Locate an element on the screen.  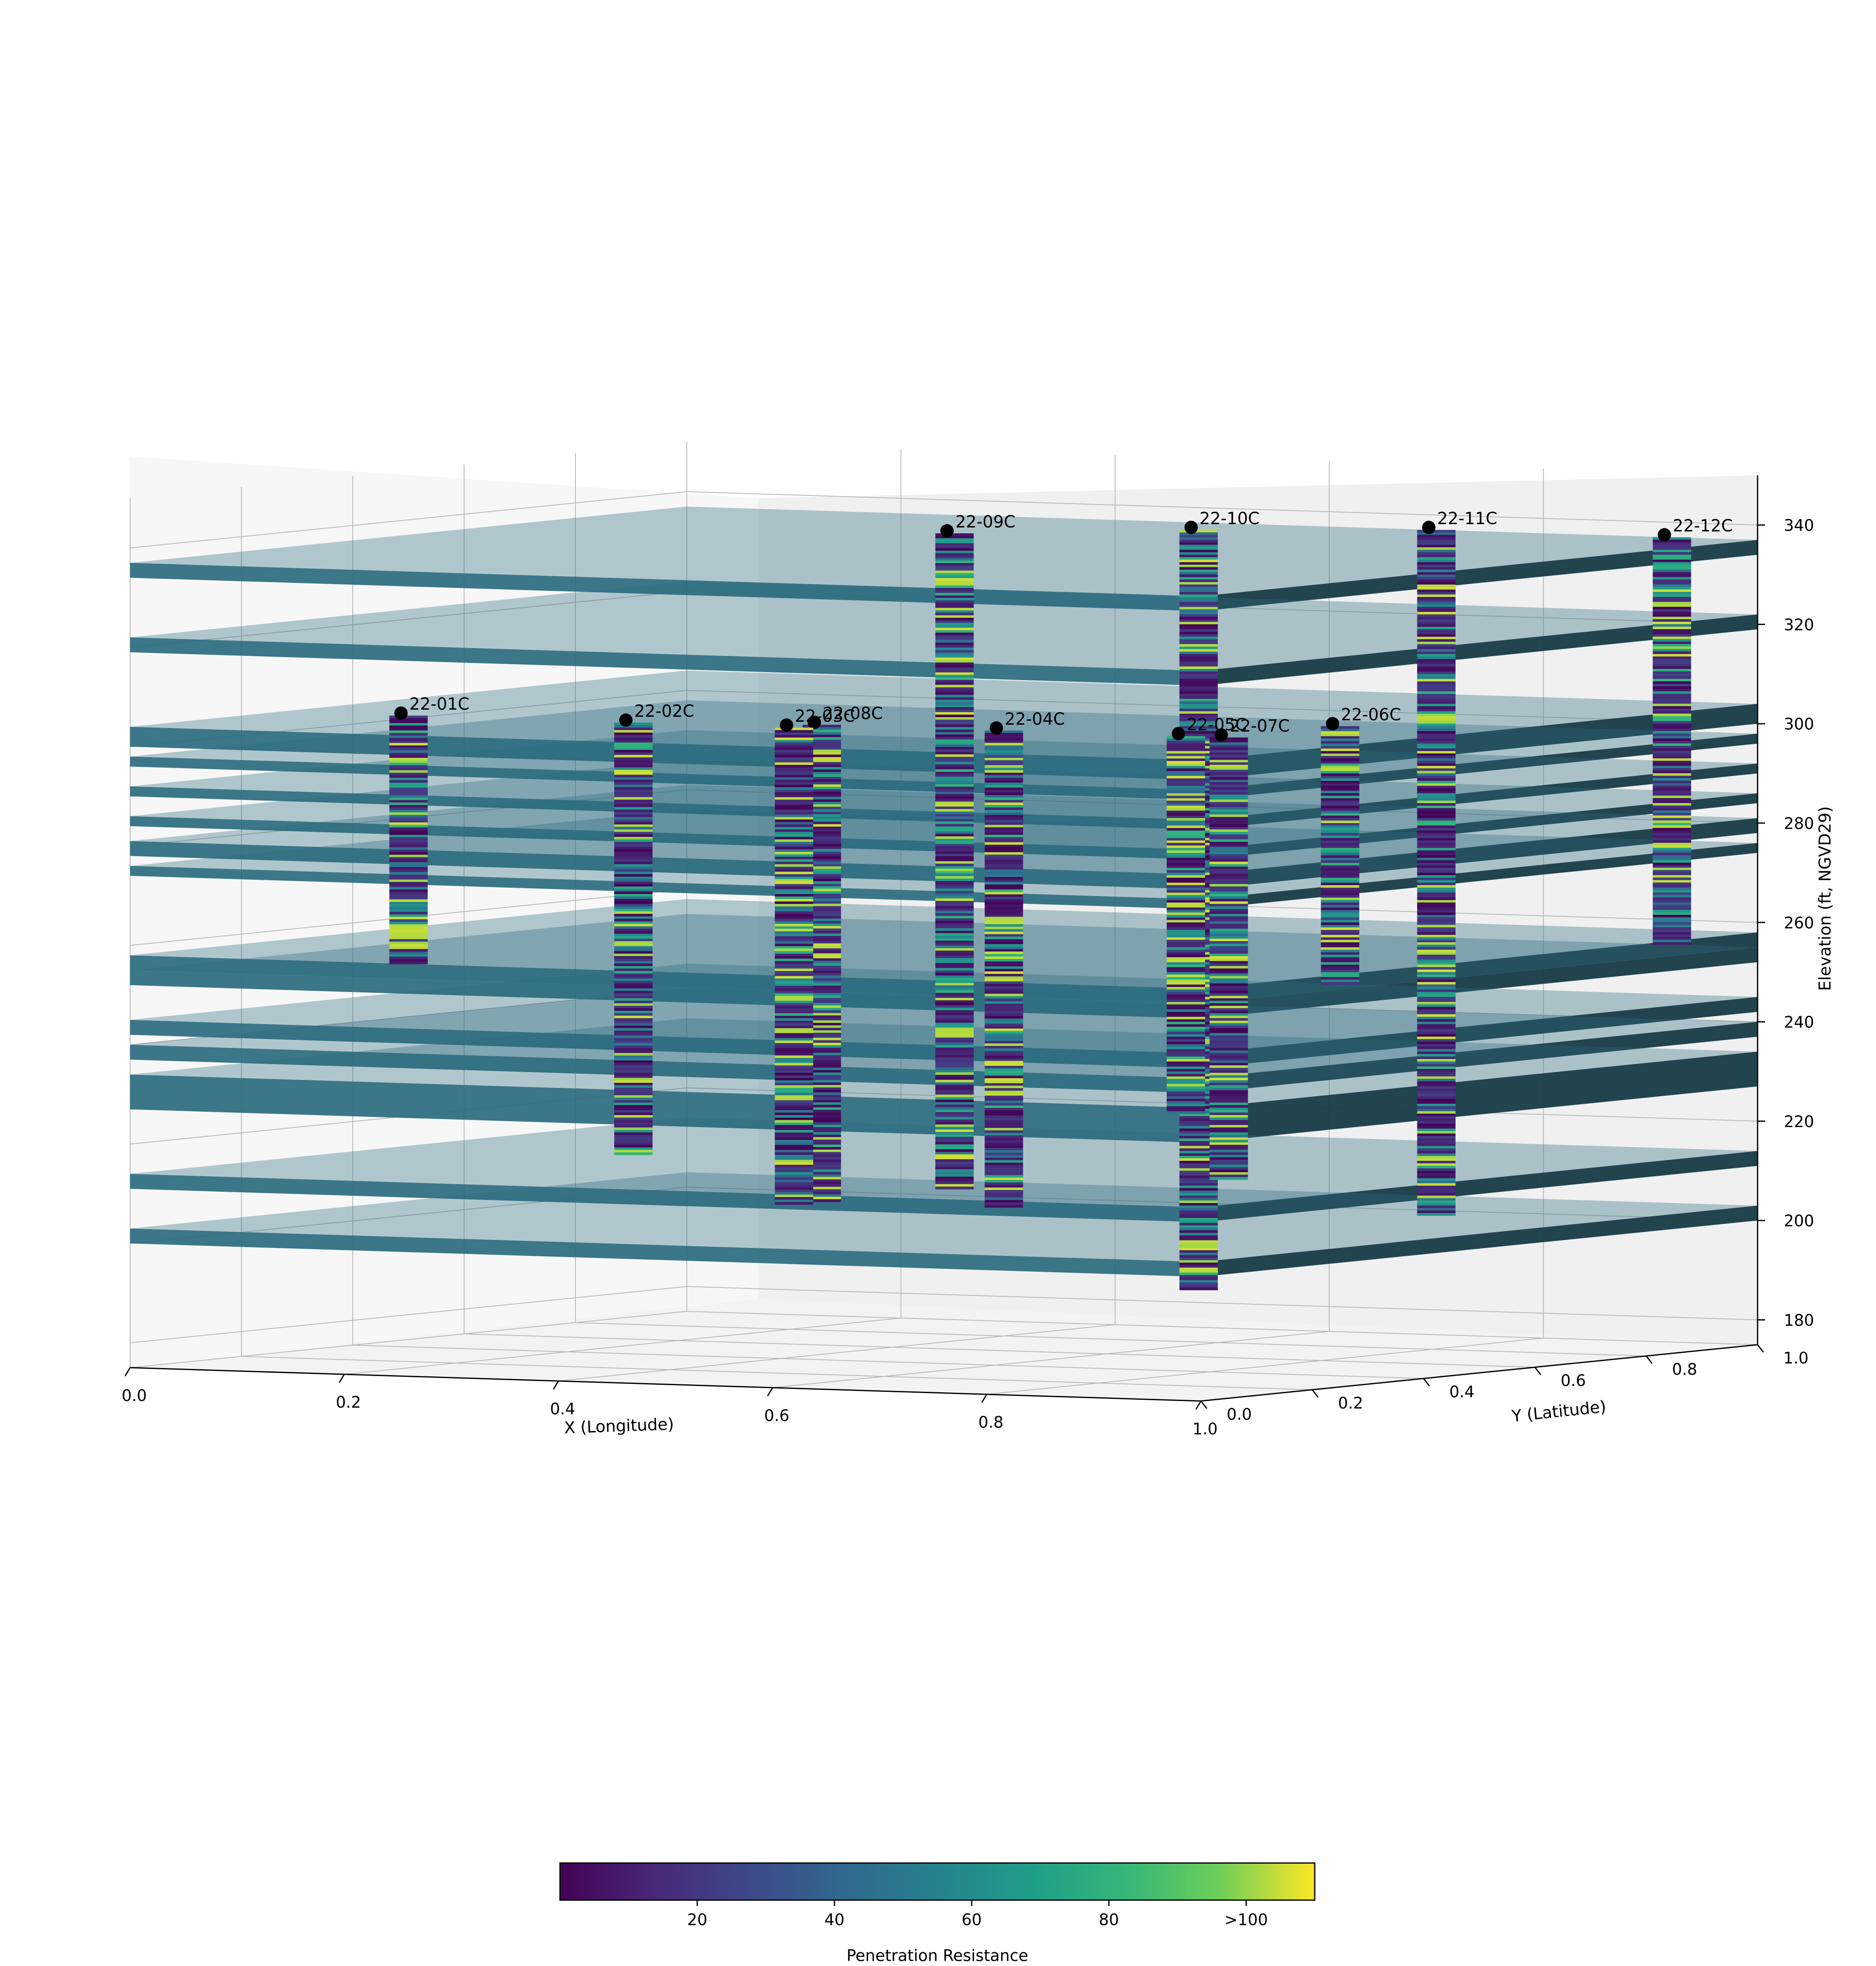
layer-side-face is located at coordinates (1479, 1241).